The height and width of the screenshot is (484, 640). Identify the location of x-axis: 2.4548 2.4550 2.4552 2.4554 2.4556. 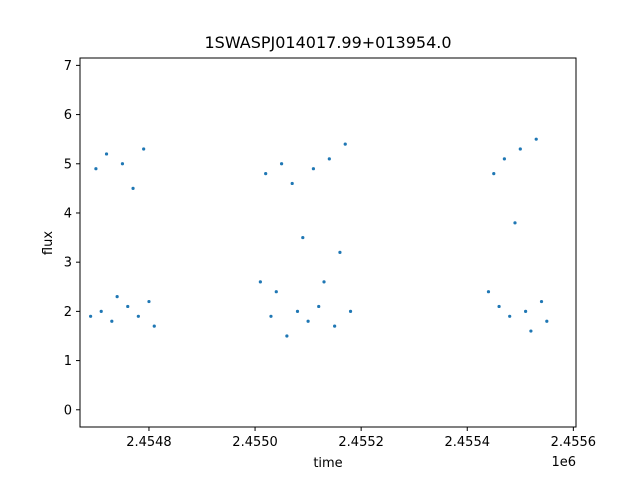
(361, 438).